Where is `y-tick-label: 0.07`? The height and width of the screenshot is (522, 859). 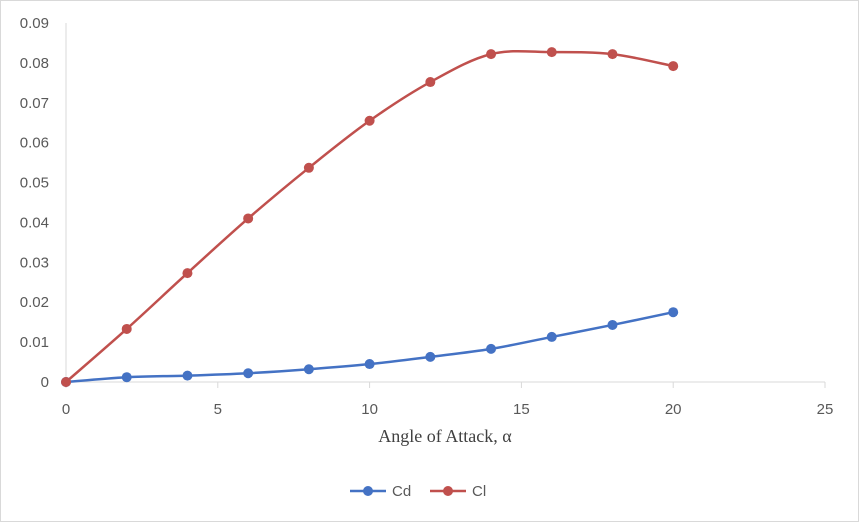
y-tick-label: 0.07 is located at coordinates (34, 103).